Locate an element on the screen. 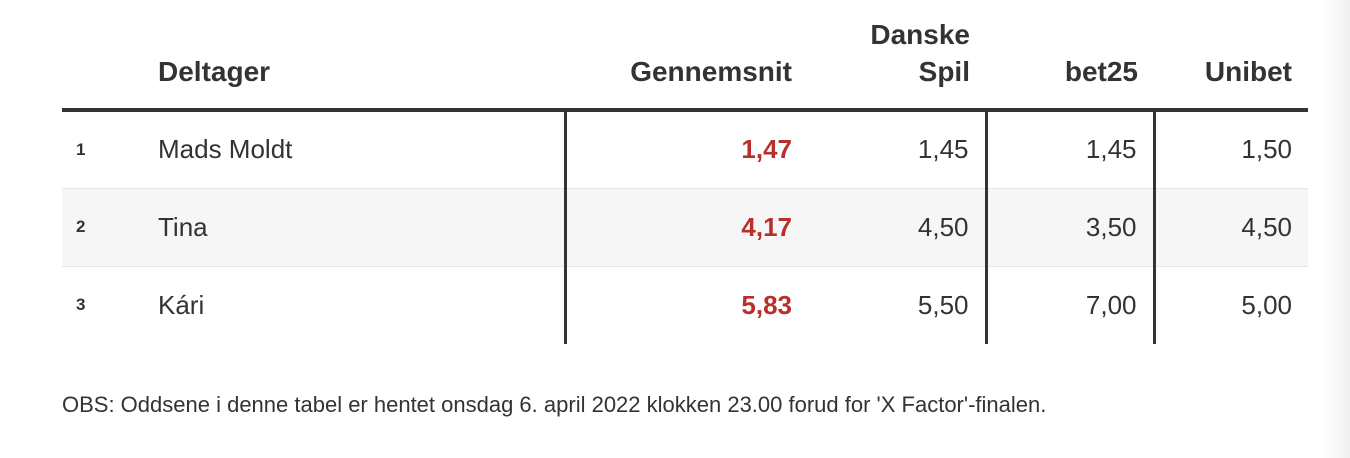 The image size is (1350, 458). row-name: Kári is located at coordinates (181, 304).